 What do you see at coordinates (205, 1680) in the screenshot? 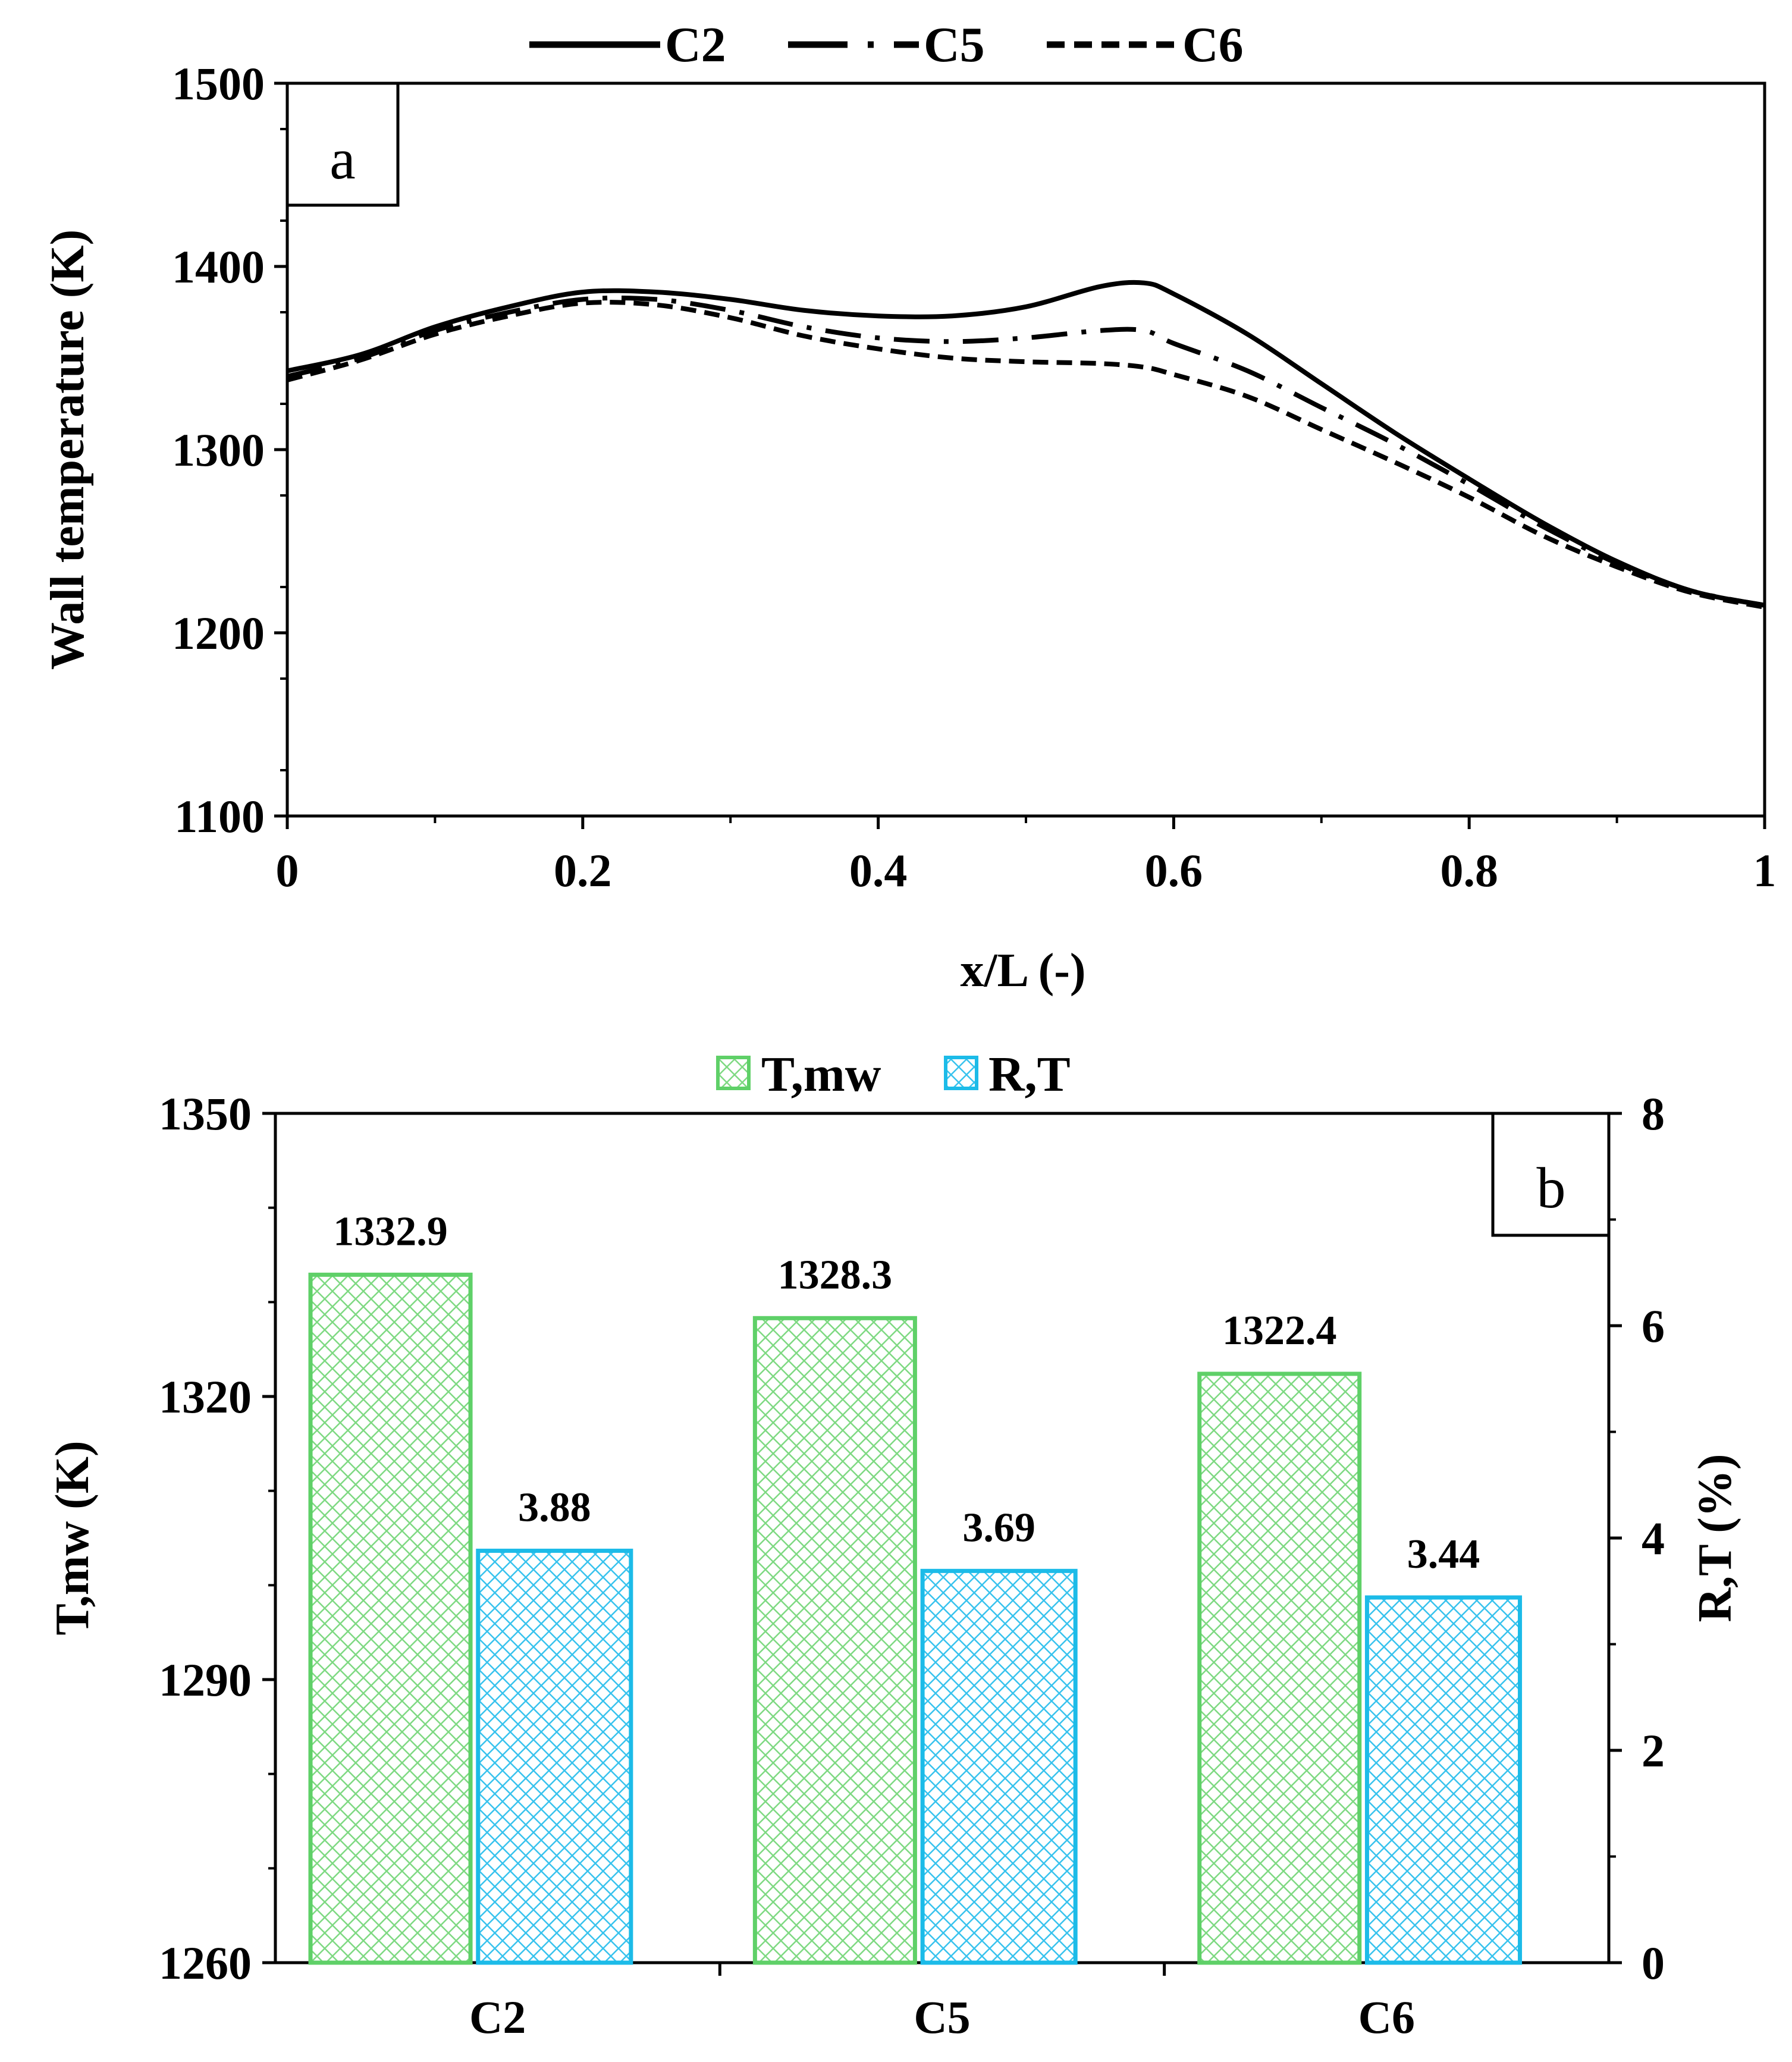
I see `left-tick-label: 1290` at bounding box center [205, 1680].